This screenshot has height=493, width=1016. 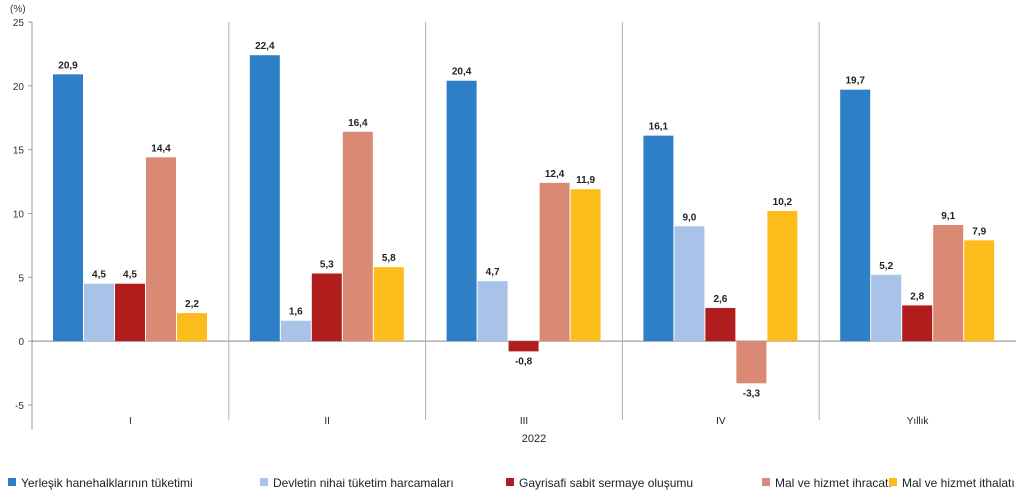 I want to click on legend-item: Gayrisafi sabit sermaye oluşumu, so click(x=599, y=483).